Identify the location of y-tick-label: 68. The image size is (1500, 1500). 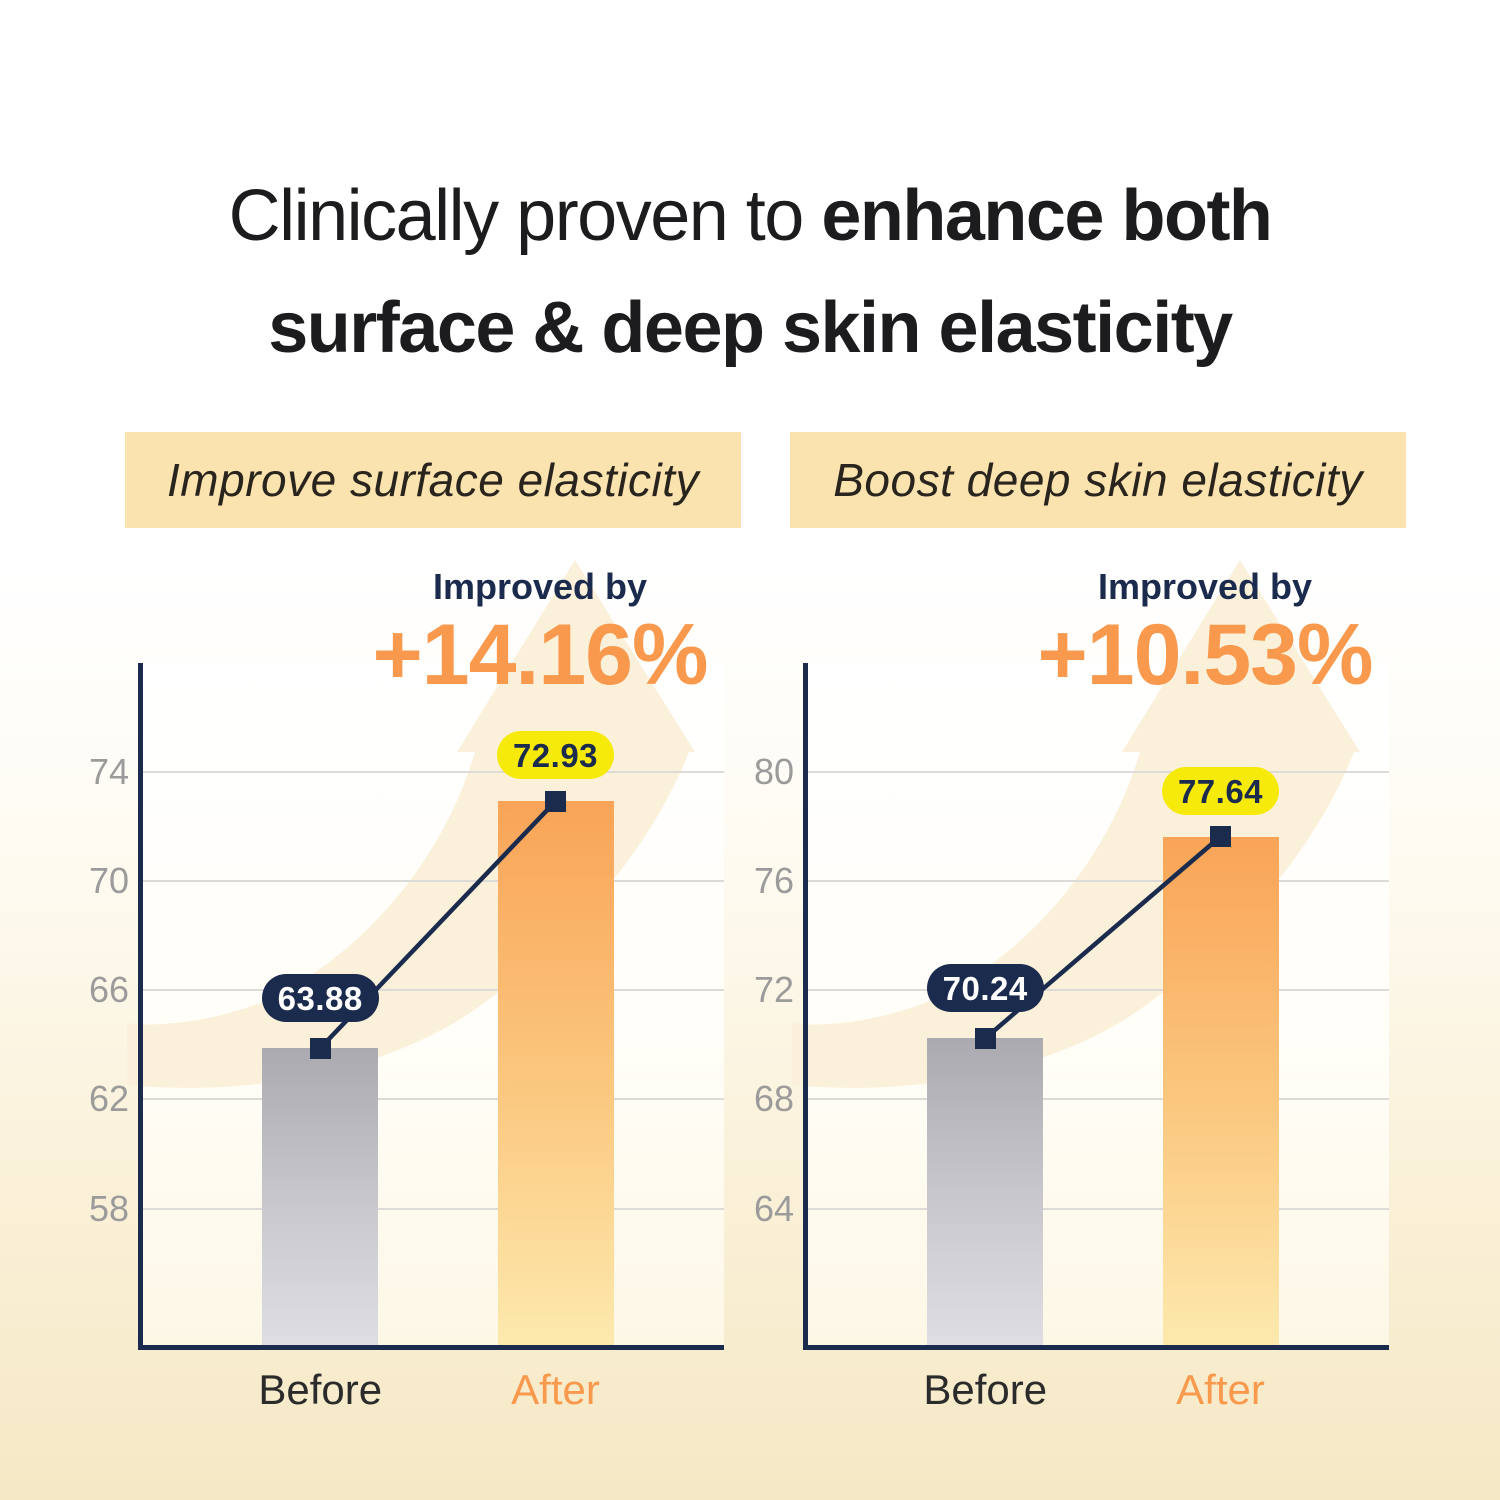
(773, 1099).